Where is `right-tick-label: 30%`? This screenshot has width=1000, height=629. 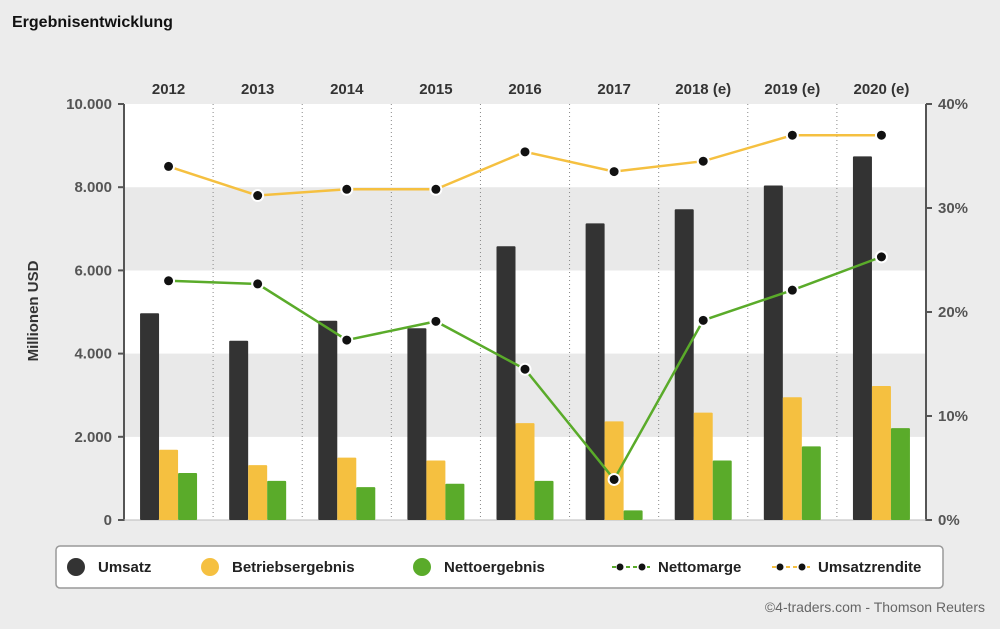 right-tick-label: 30% is located at coordinates (953, 208).